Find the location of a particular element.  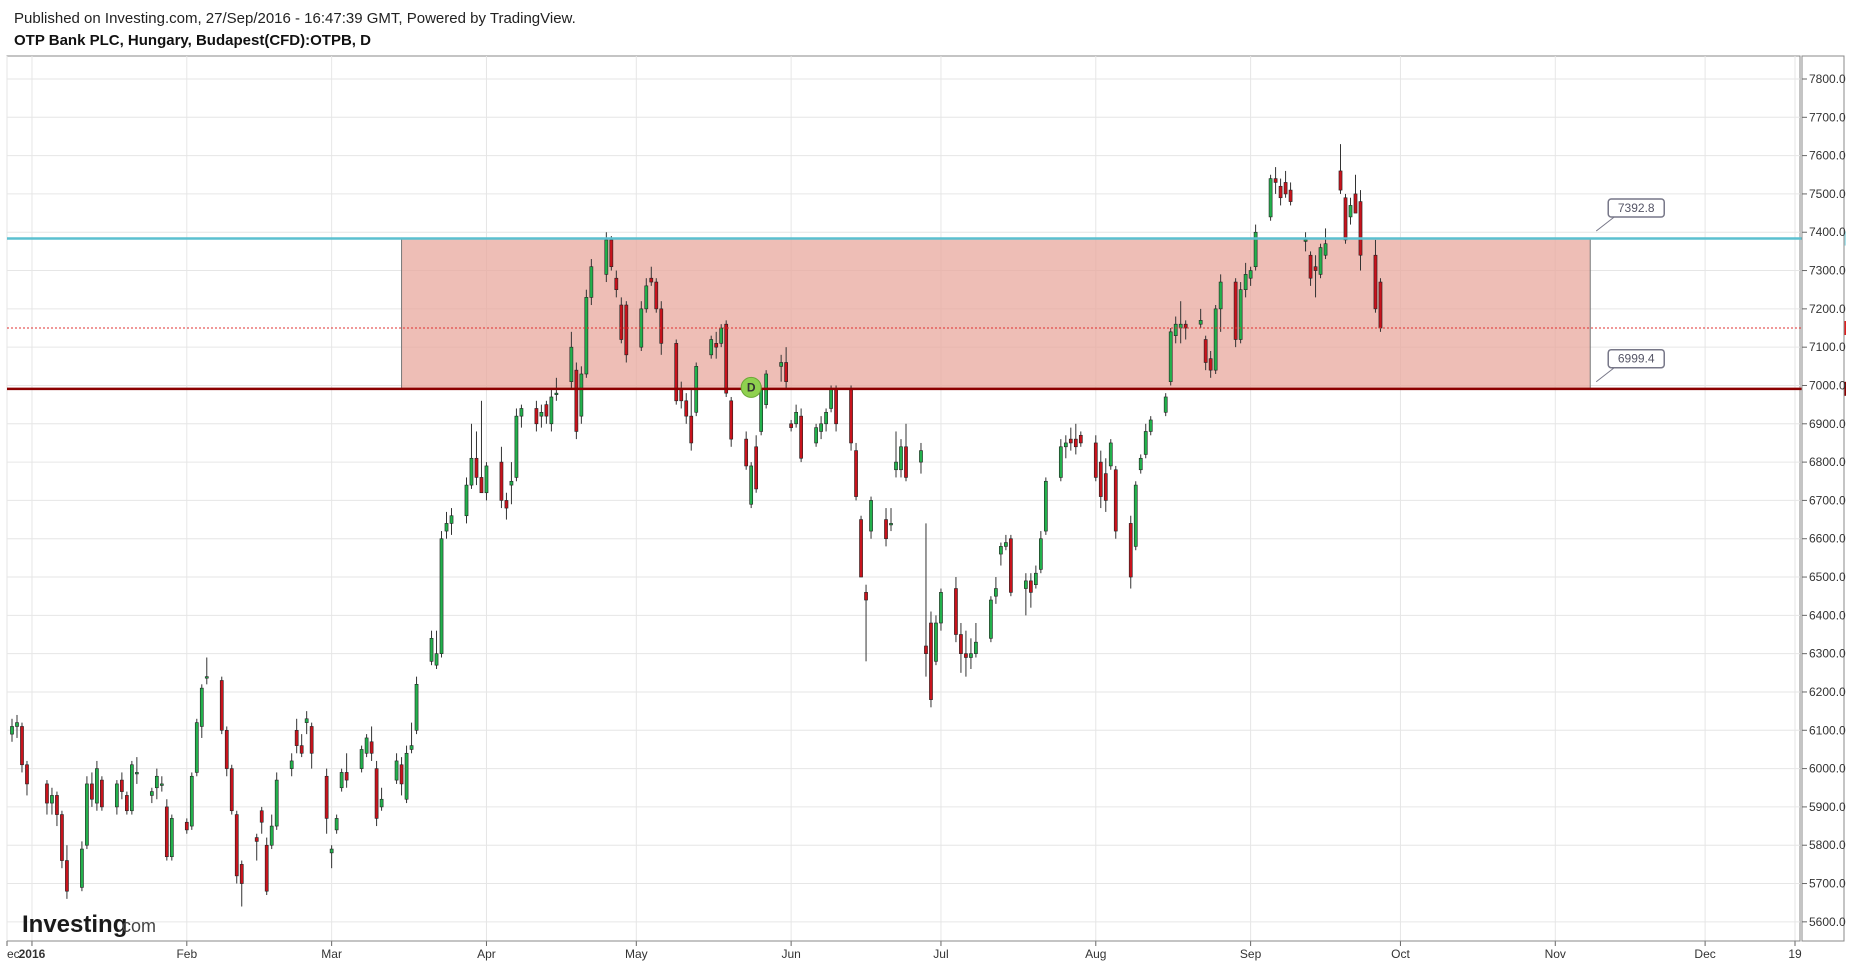

price-axis-panel is located at coordinates (1823, 498).